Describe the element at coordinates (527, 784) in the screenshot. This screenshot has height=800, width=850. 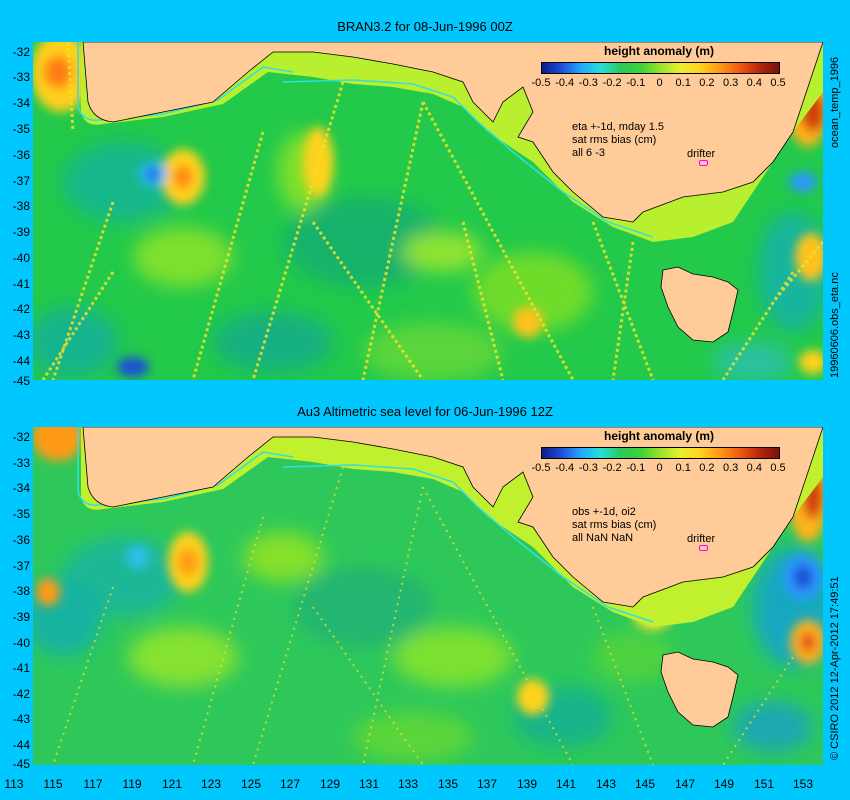
I see `x-tick-label: 139` at that location.